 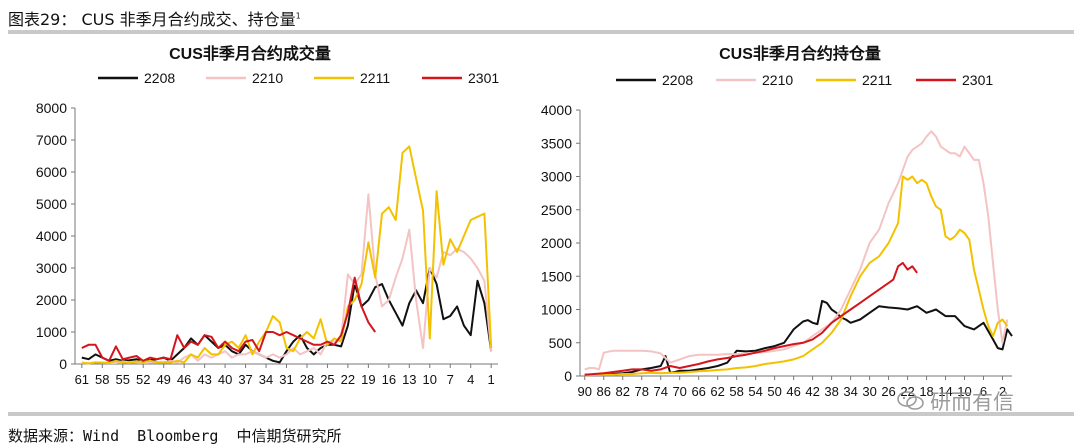 What do you see at coordinates (348, 379) in the screenshot?
I see `x-tick-label: 22` at bounding box center [348, 379].